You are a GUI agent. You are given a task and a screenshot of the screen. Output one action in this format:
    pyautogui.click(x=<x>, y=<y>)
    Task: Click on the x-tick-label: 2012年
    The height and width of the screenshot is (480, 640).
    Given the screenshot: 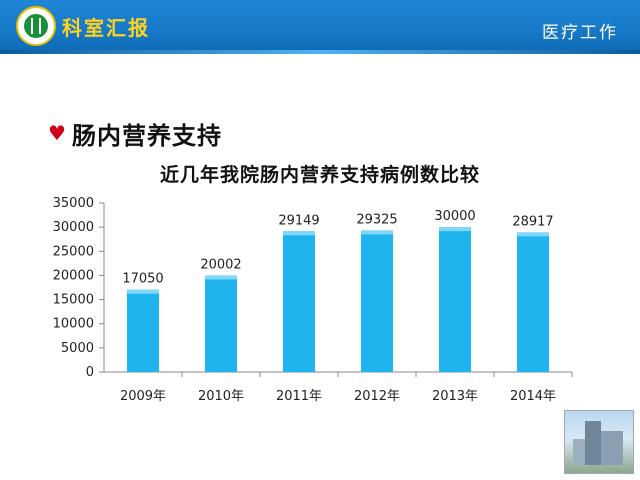 What is the action you would take?
    pyautogui.click(x=377, y=396)
    